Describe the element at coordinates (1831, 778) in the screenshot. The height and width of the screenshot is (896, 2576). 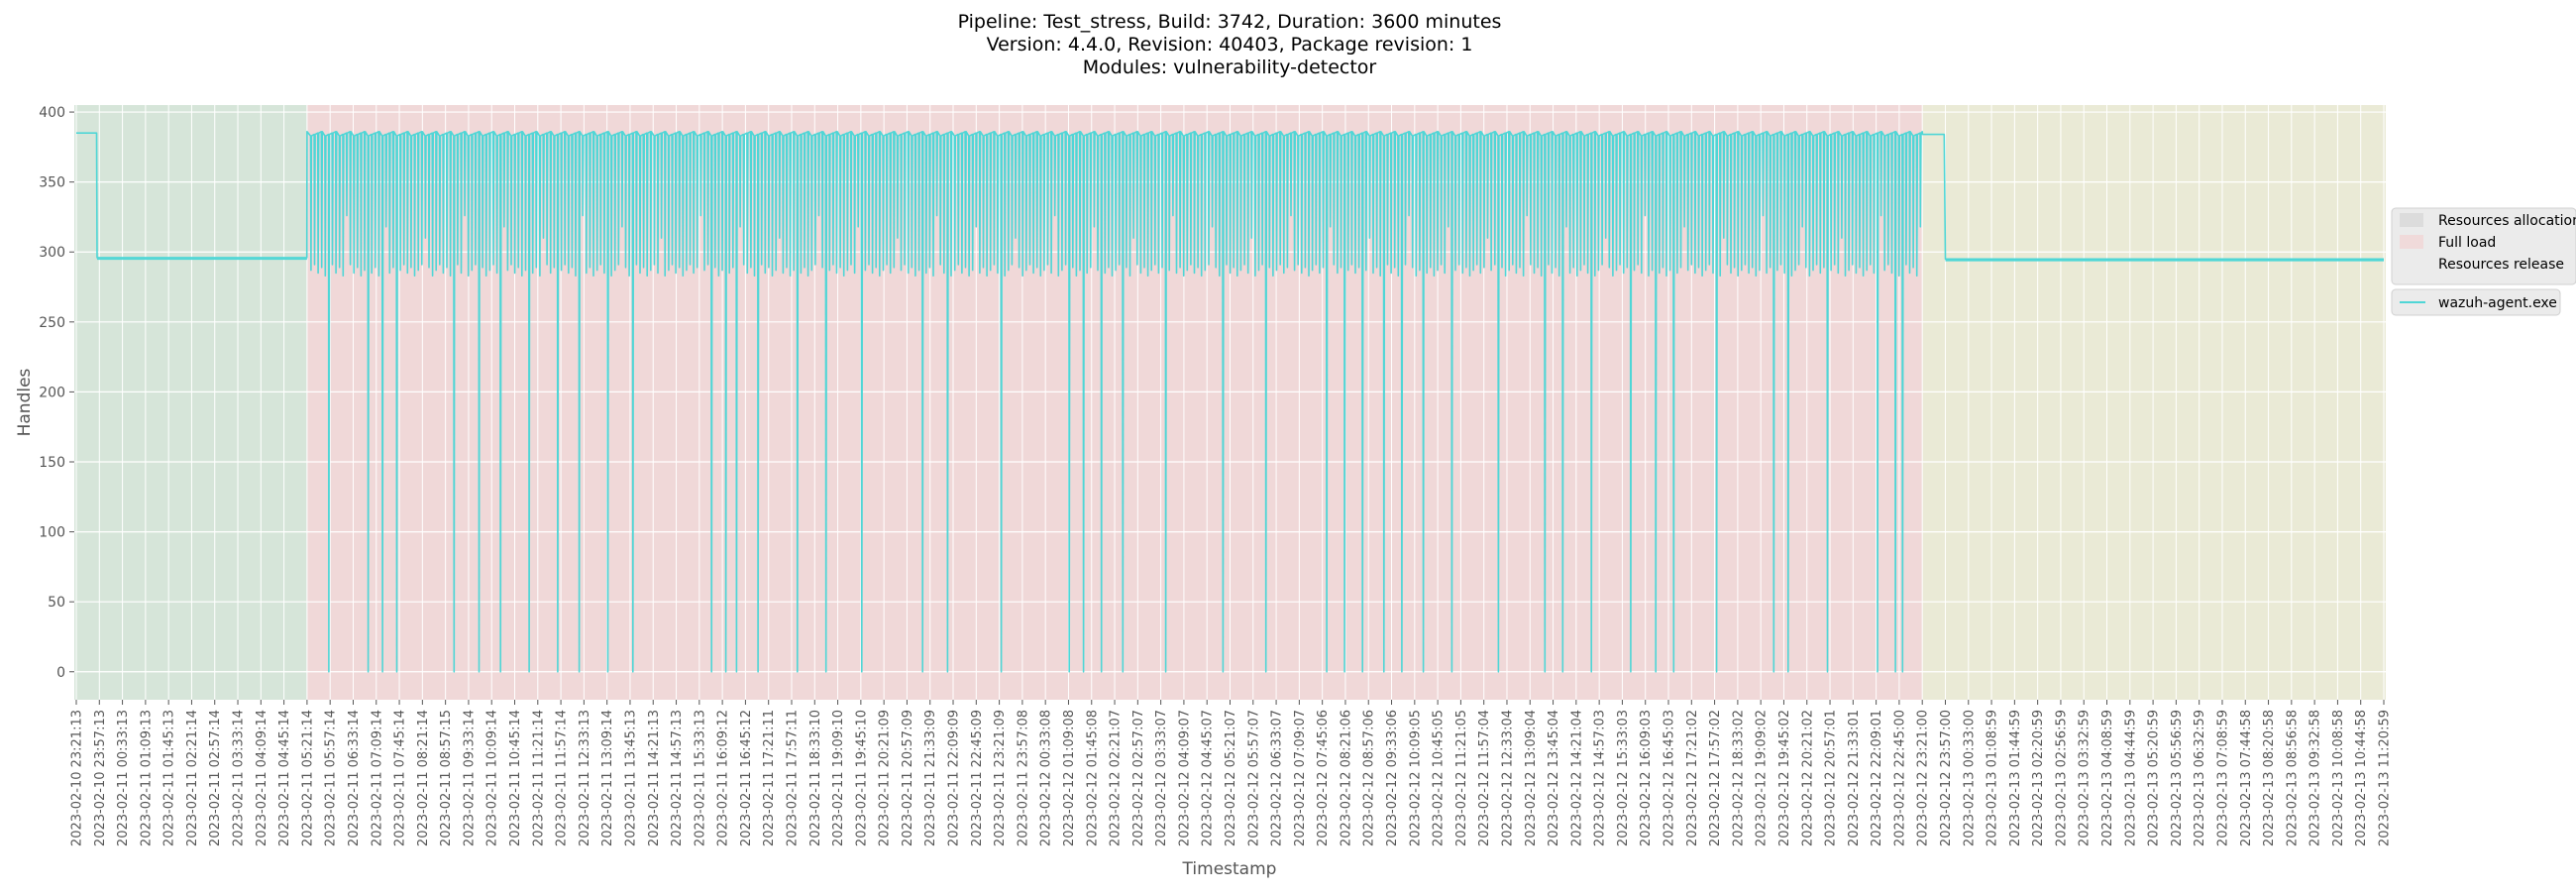
I see `x-tick-label: 2023-02-12 20:57:01` at that location.